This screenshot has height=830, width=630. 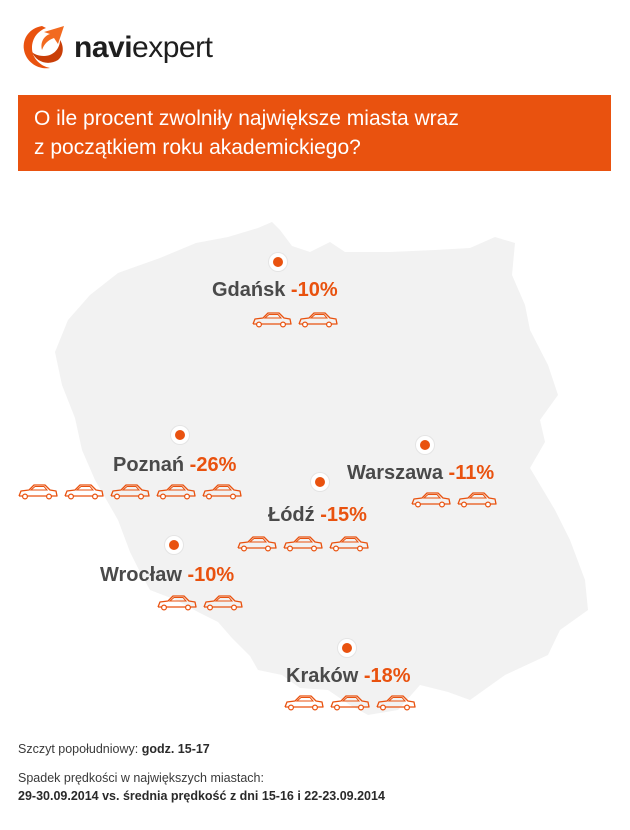 I want to click on city-marker-gdansk, so click(x=278, y=262).